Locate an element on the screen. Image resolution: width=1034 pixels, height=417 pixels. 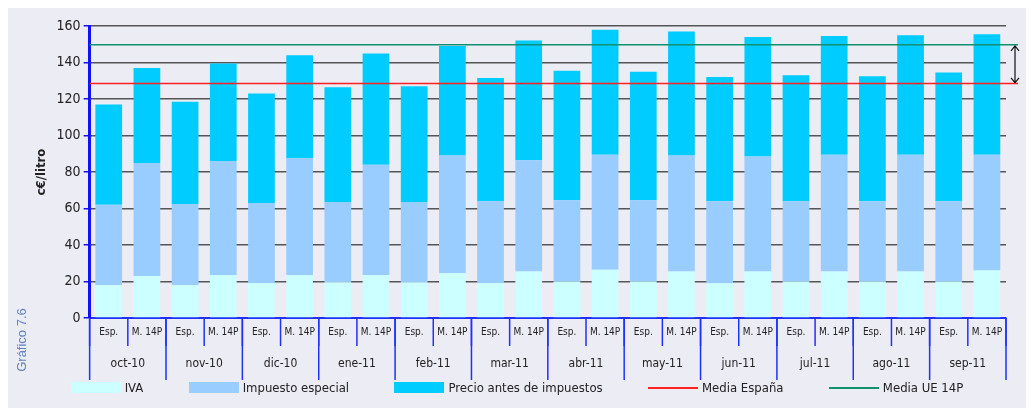
y-tick-label: 100 is located at coordinates (68, 134).